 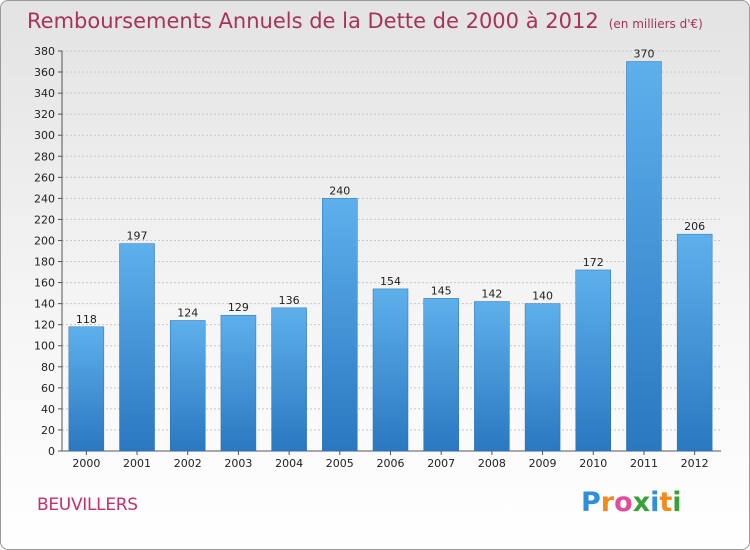 I want to click on value-label: 118, so click(x=86, y=319).